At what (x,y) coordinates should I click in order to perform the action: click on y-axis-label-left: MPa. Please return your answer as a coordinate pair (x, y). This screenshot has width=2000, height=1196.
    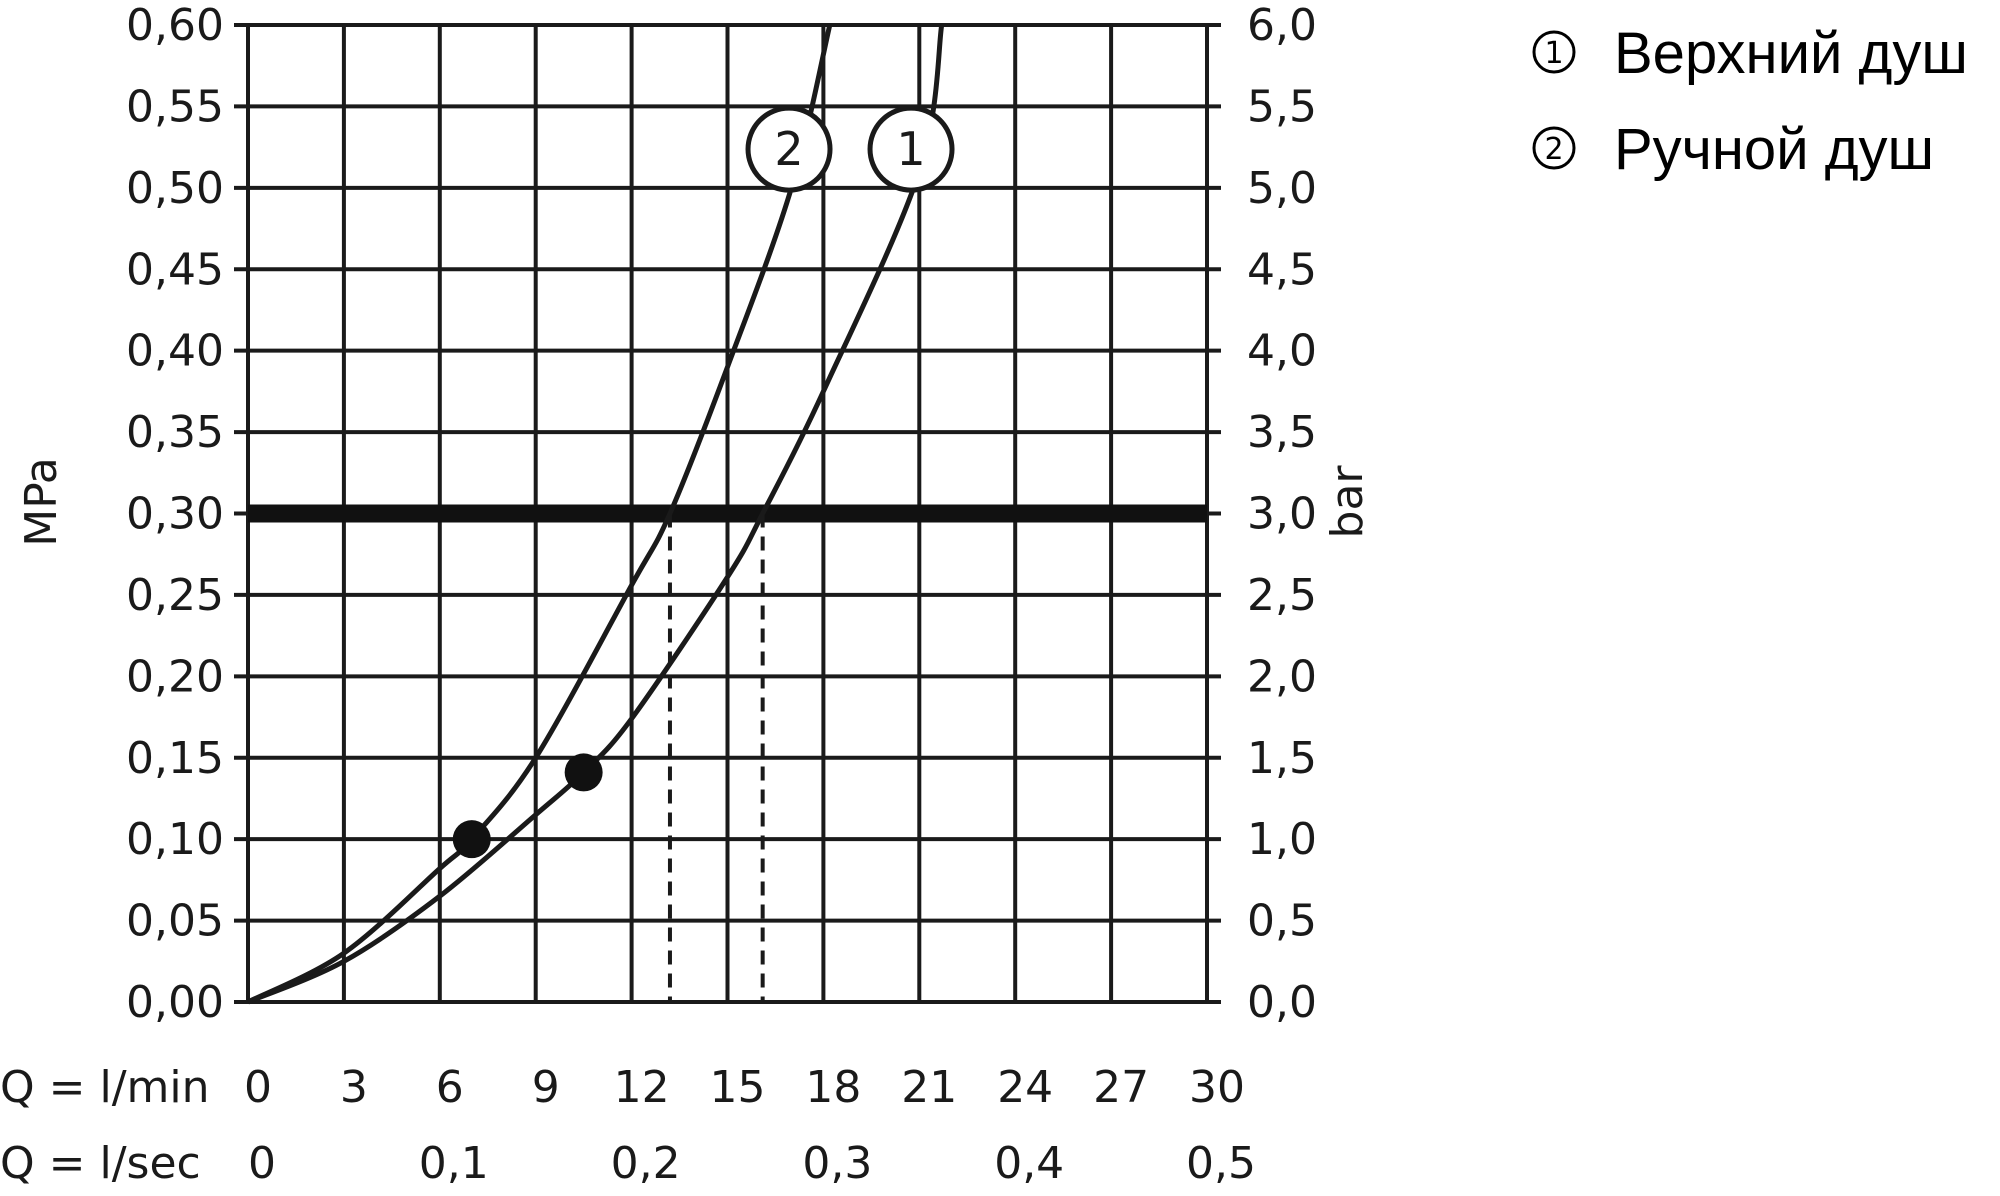
    Looking at the image, I should click on (41, 501).